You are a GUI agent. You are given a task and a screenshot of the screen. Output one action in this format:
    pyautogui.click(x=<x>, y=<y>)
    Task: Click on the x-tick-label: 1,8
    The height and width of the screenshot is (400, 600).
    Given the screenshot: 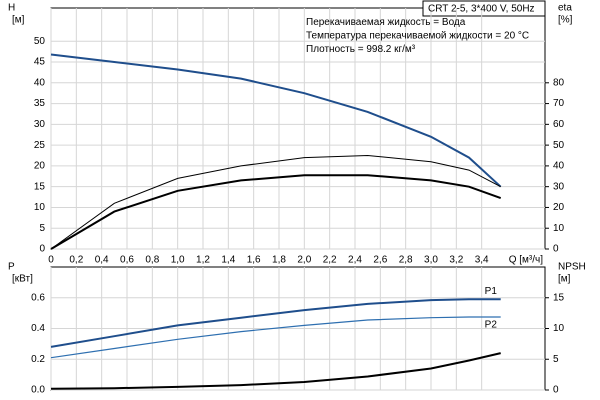 What is the action you would take?
    pyautogui.click(x=279, y=260)
    